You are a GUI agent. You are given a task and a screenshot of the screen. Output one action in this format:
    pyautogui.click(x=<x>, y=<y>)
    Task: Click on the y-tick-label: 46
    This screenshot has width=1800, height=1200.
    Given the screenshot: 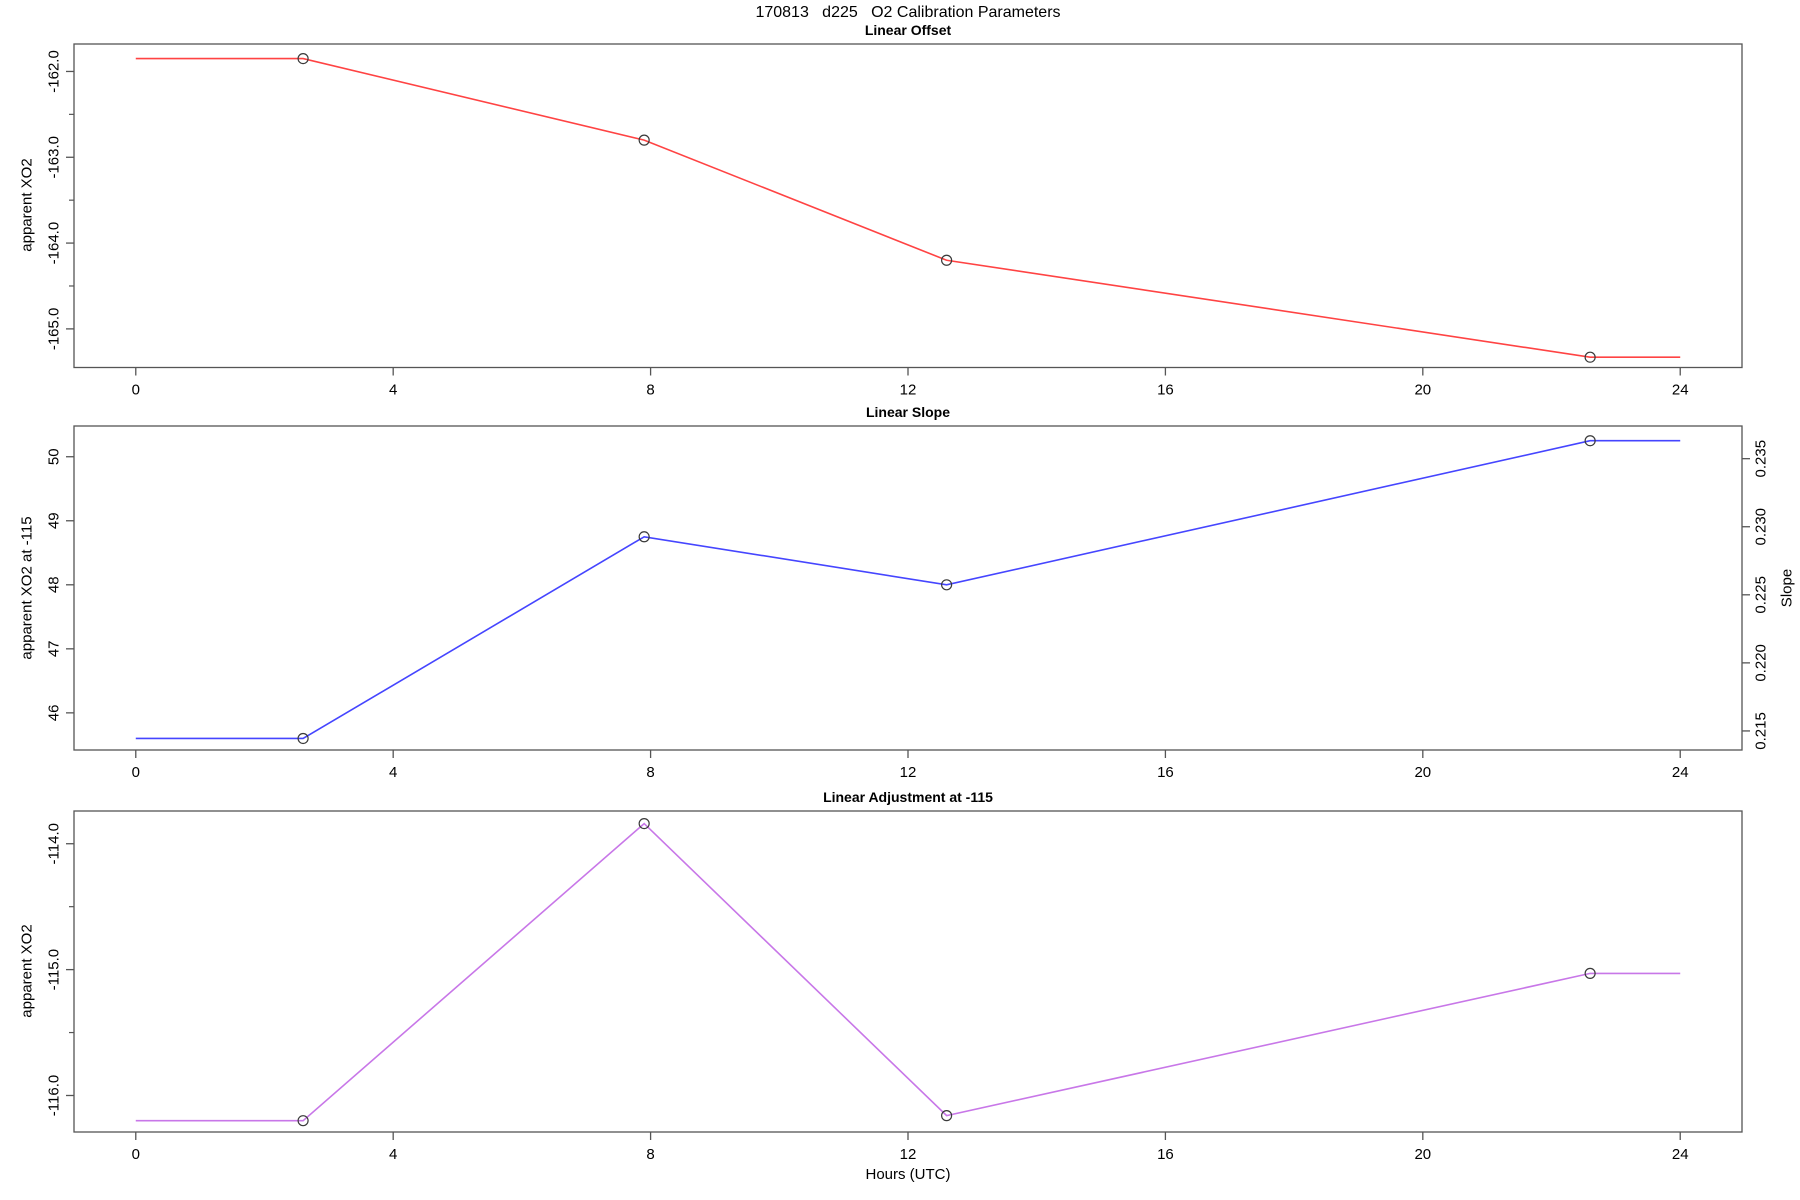 What is the action you would take?
    pyautogui.click(x=54, y=713)
    